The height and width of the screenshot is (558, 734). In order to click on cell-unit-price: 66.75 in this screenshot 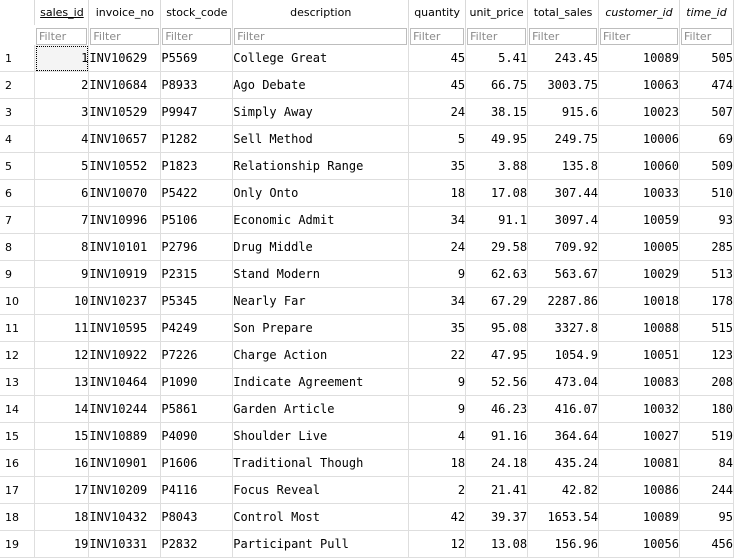, I will do `click(497, 85)`.